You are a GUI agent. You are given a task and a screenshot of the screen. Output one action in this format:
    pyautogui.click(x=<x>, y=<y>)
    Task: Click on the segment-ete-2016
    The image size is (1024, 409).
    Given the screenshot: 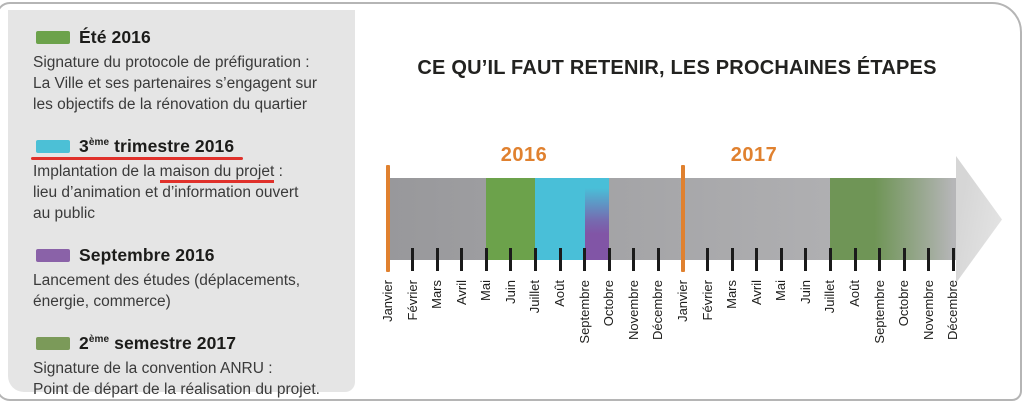 What is the action you would take?
    pyautogui.click(x=511, y=219)
    